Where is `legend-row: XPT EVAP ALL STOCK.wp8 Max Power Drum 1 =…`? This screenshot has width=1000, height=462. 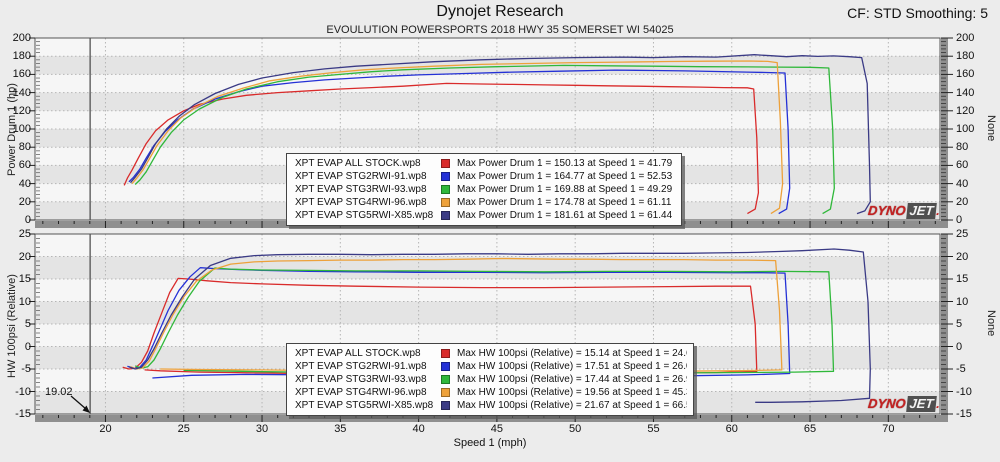
legend-row: XPT EVAP ALL STOCK.wp8 Max Power Drum 1 =… is located at coordinates (485, 163).